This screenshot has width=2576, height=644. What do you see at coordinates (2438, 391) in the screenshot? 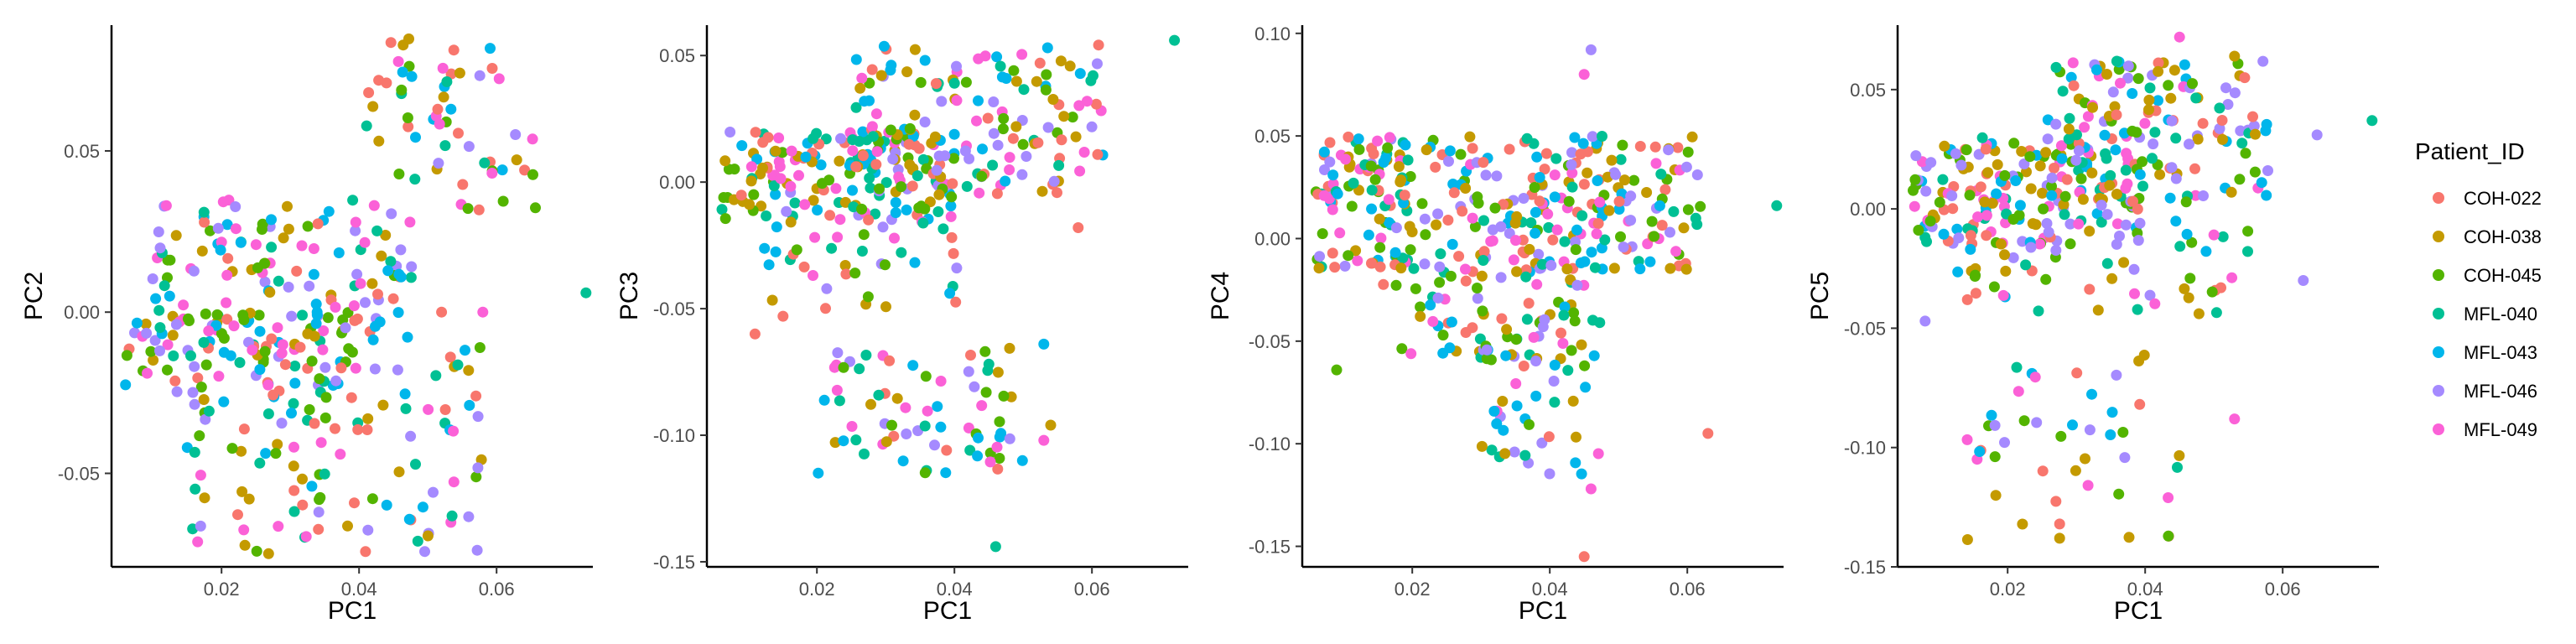
I see `legend-swatch` at bounding box center [2438, 391].